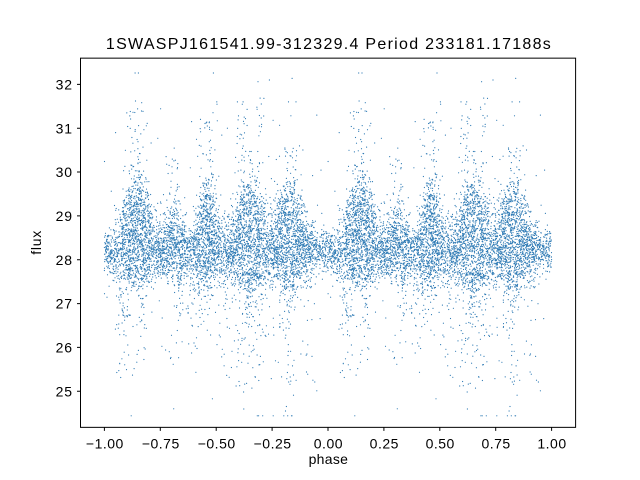  Describe the element at coordinates (217, 444) in the screenshot. I see `svg-text: −0.50` at that location.